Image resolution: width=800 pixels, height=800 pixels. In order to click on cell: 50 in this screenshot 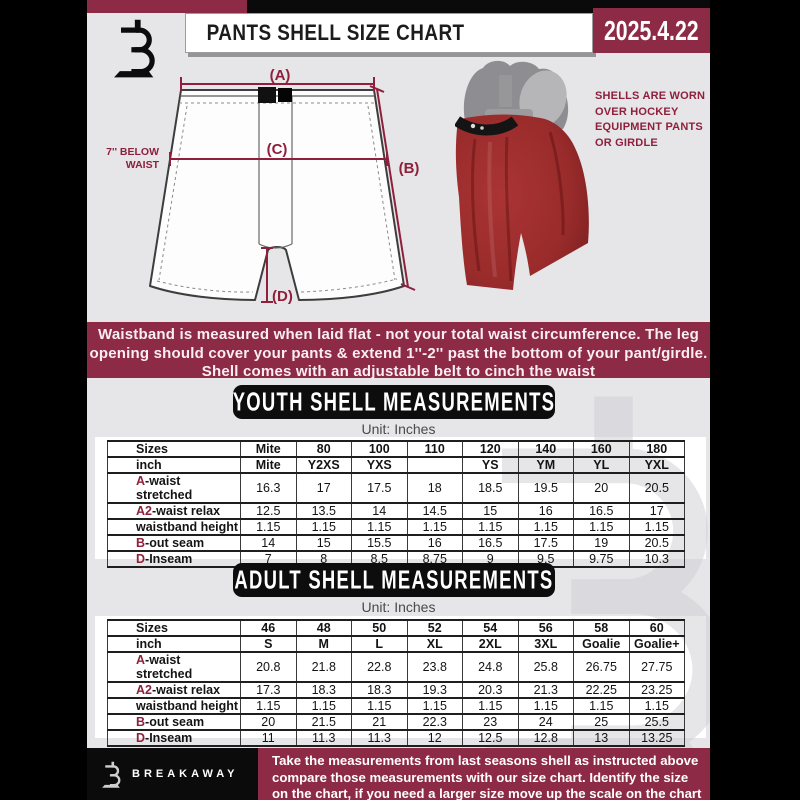, I will do `click(379, 628)`.